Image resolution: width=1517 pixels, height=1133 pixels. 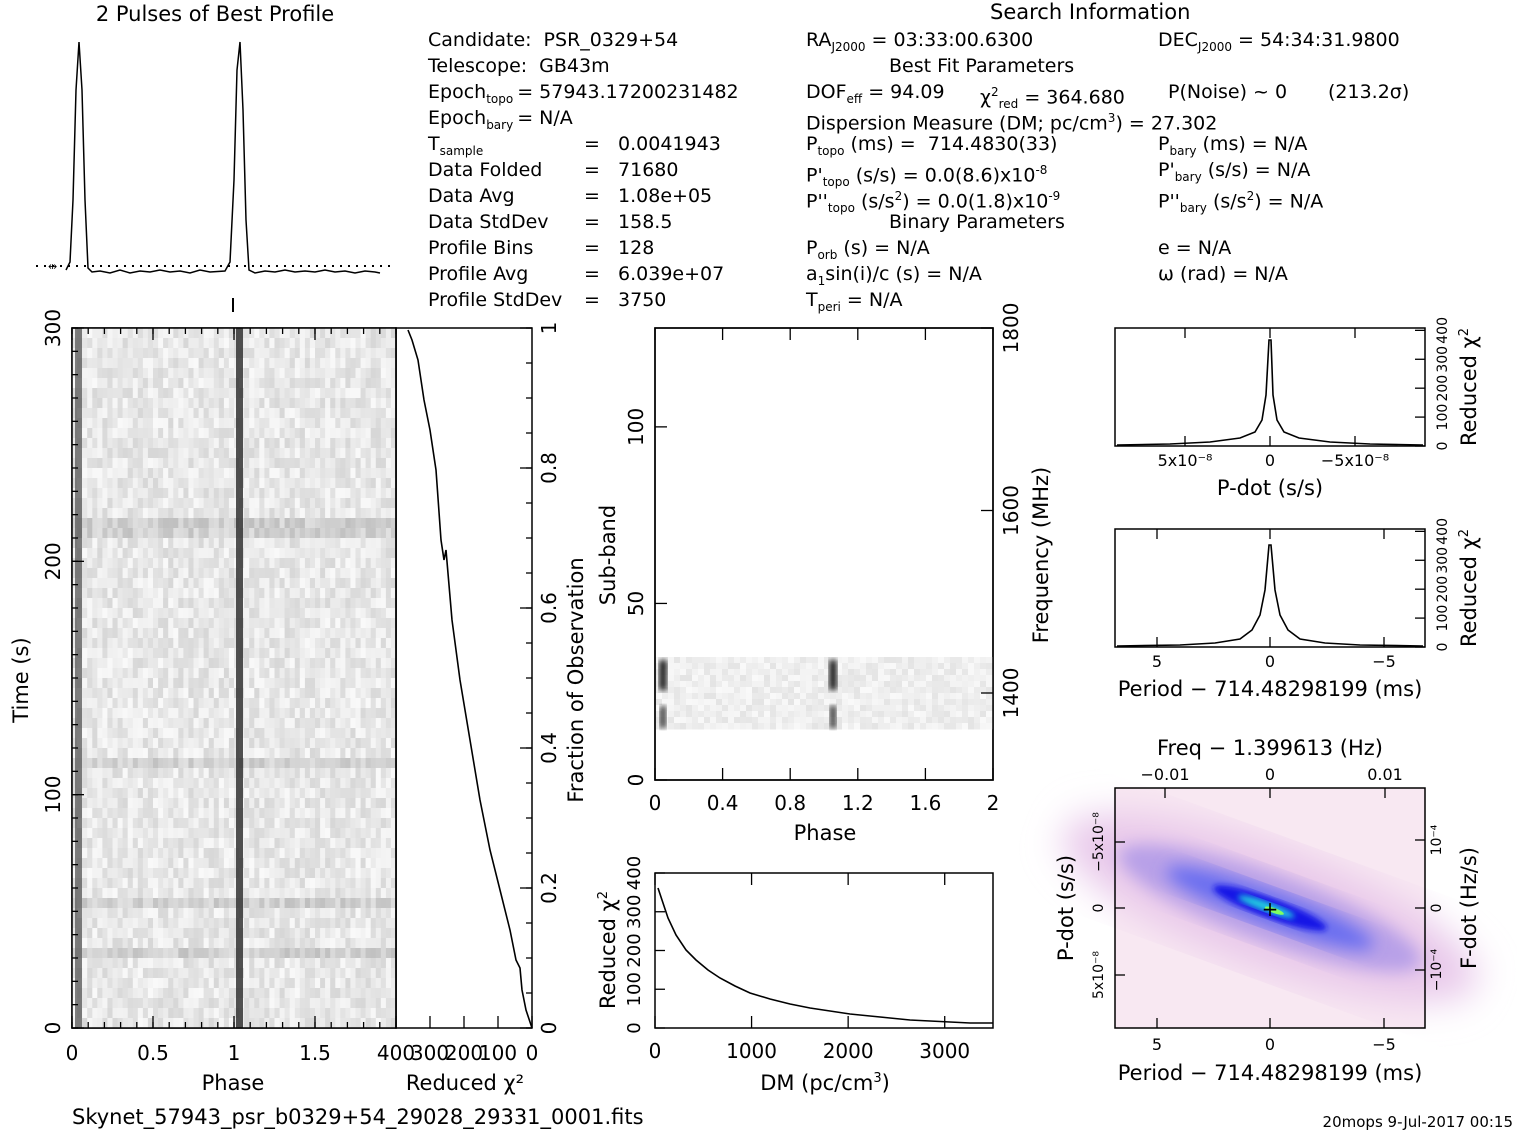 What do you see at coordinates (72, 1053) in the screenshot?
I see `time-phase-xtick-label: 0` at bounding box center [72, 1053].